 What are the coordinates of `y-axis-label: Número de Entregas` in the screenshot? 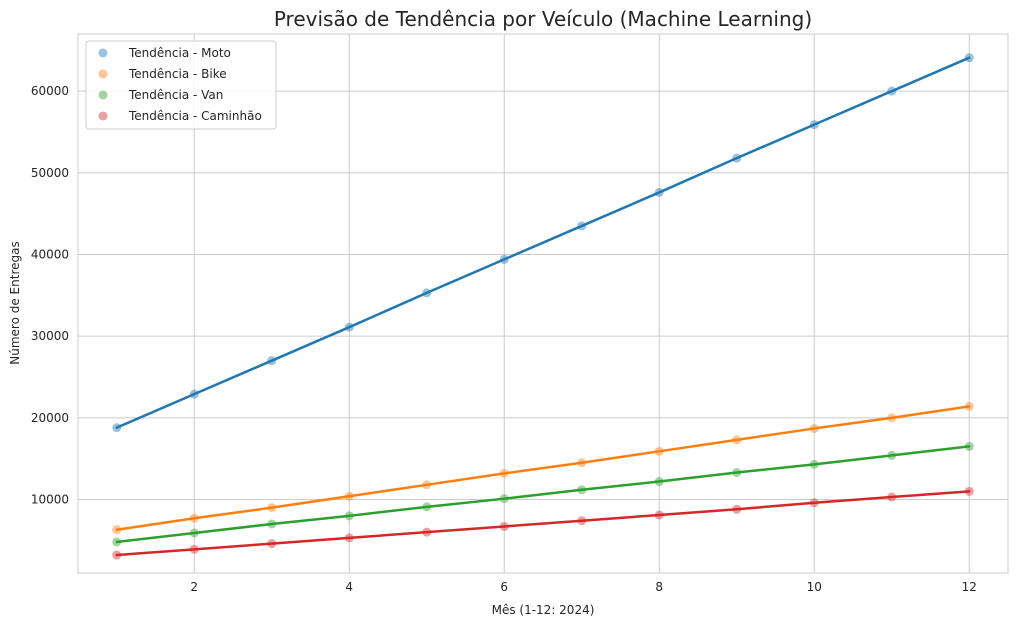 It's located at (15, 302).